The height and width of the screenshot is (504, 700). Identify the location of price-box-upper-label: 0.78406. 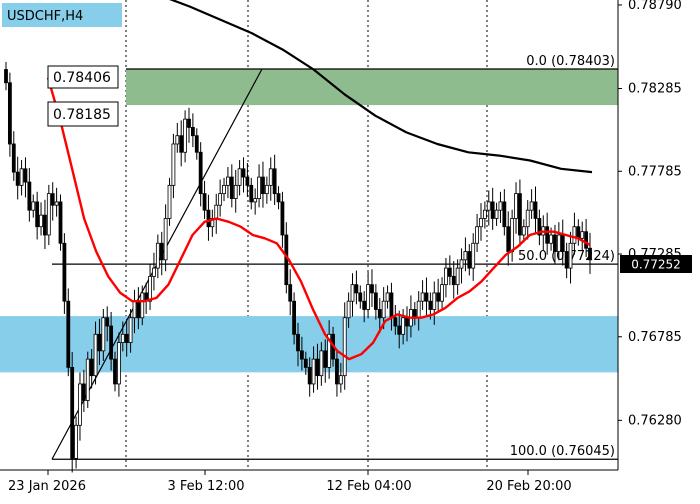
(82, 78).